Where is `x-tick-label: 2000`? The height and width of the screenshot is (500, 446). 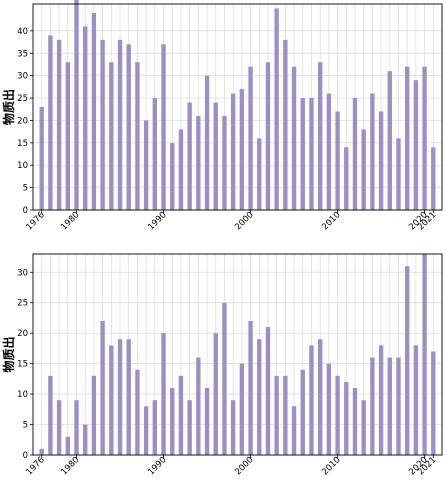 x-tick-label: 2000 is located at coordinates (244, 466).